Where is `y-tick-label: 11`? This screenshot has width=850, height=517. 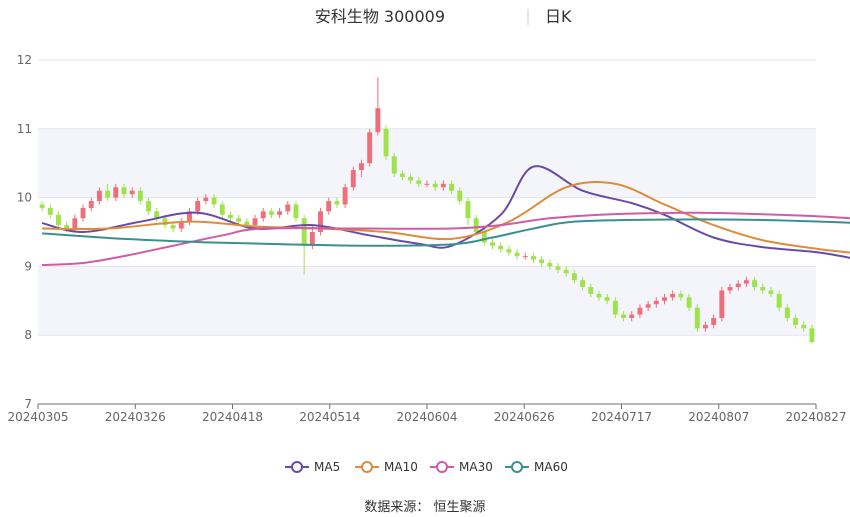
y-tick-label: 11 is located at coordinates (24, 129).